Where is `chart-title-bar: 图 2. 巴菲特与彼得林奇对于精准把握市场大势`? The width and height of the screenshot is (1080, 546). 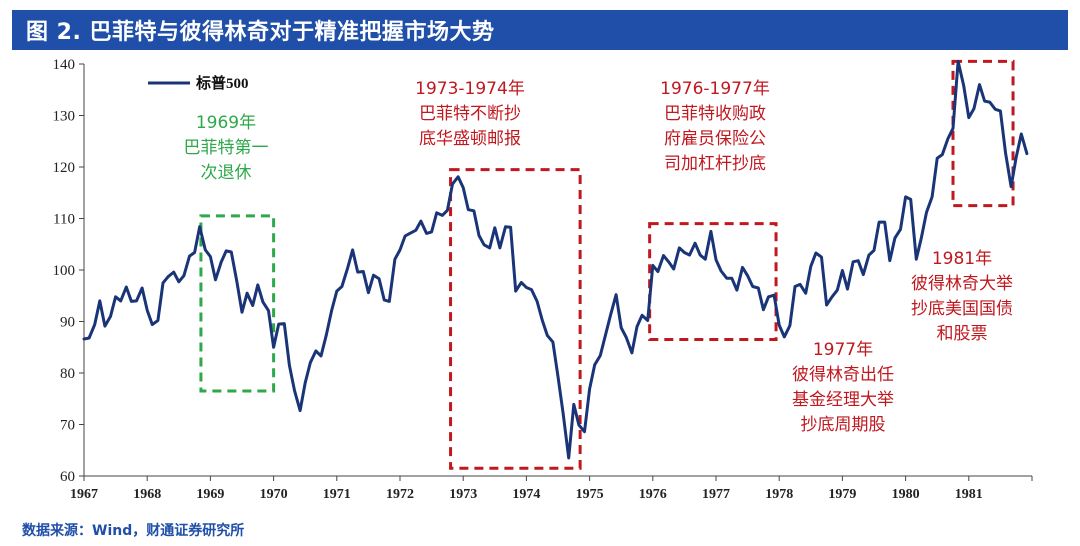
chart-title-bar: 图 2. 巴菲特与彼得林奇对于精准把握市场大势 is located at coordinates (540, 30).